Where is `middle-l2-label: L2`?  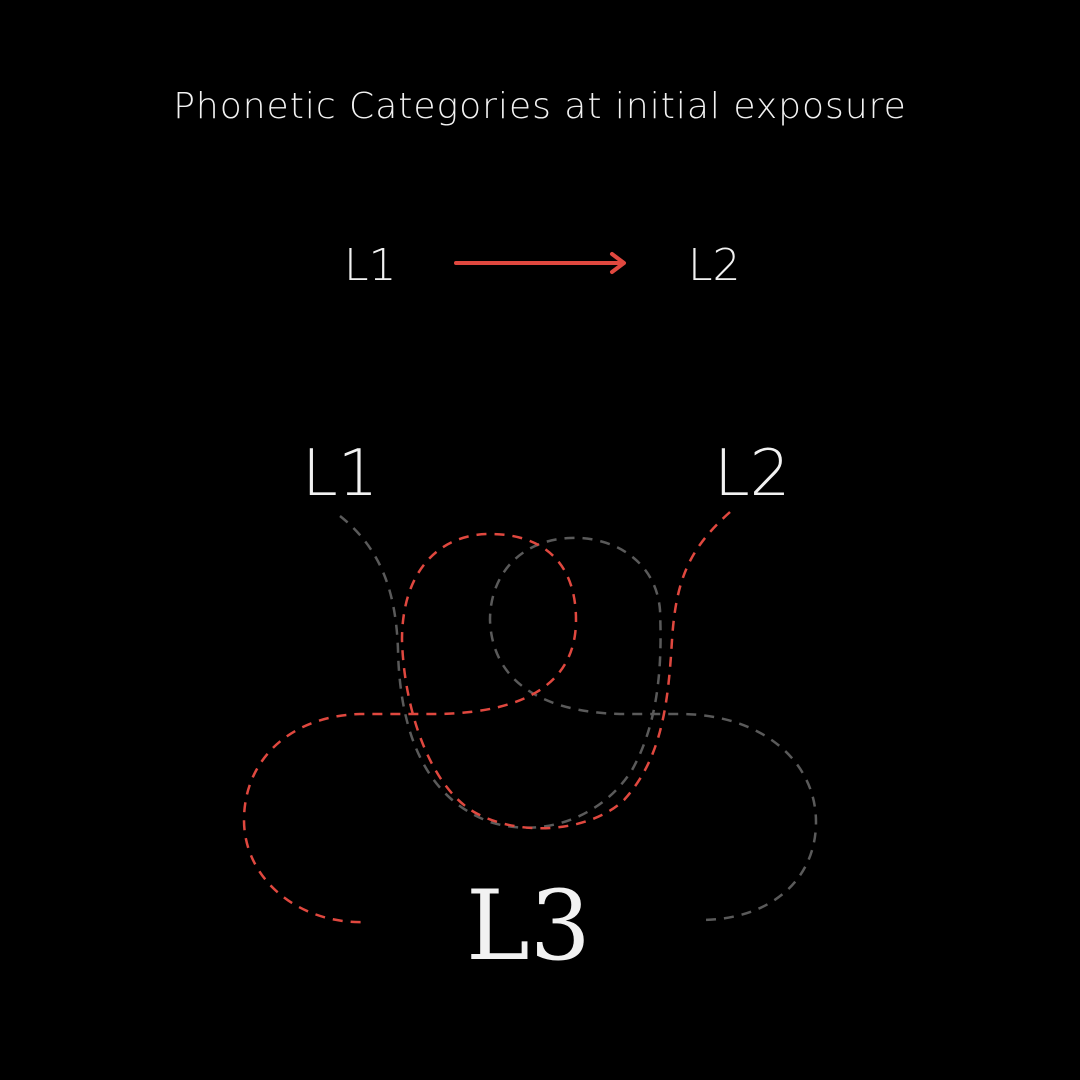
middle-l2-label: L2 is located at coordinates (752, 474).